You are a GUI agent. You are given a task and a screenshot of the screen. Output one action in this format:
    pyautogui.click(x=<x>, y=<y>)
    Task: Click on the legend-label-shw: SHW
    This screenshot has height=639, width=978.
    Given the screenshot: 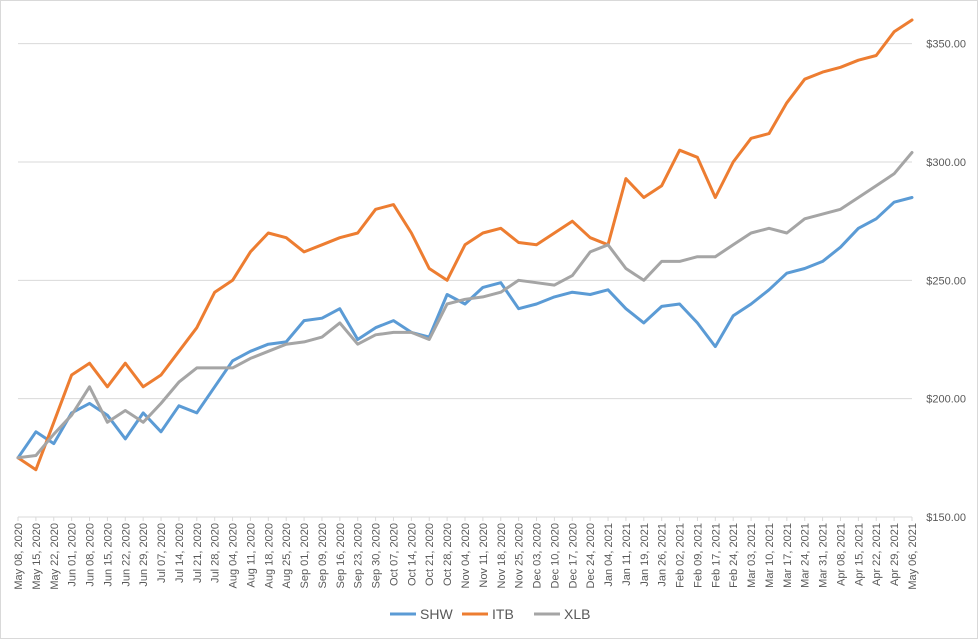 What is the action you would take?
    pyautogui.click(x=436, y=614)
    